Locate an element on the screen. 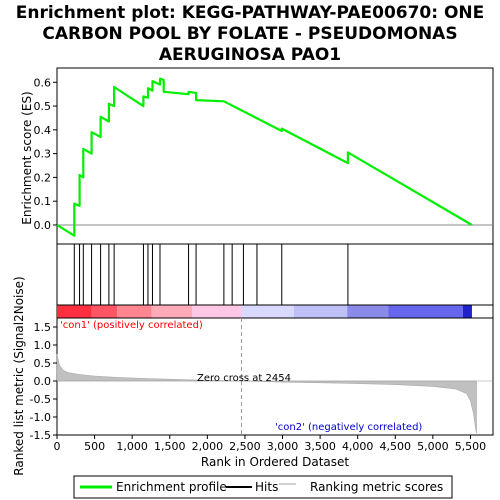  pos-correlated-label: 'con1' (positively correlated) is located at coordinates (131, 325).